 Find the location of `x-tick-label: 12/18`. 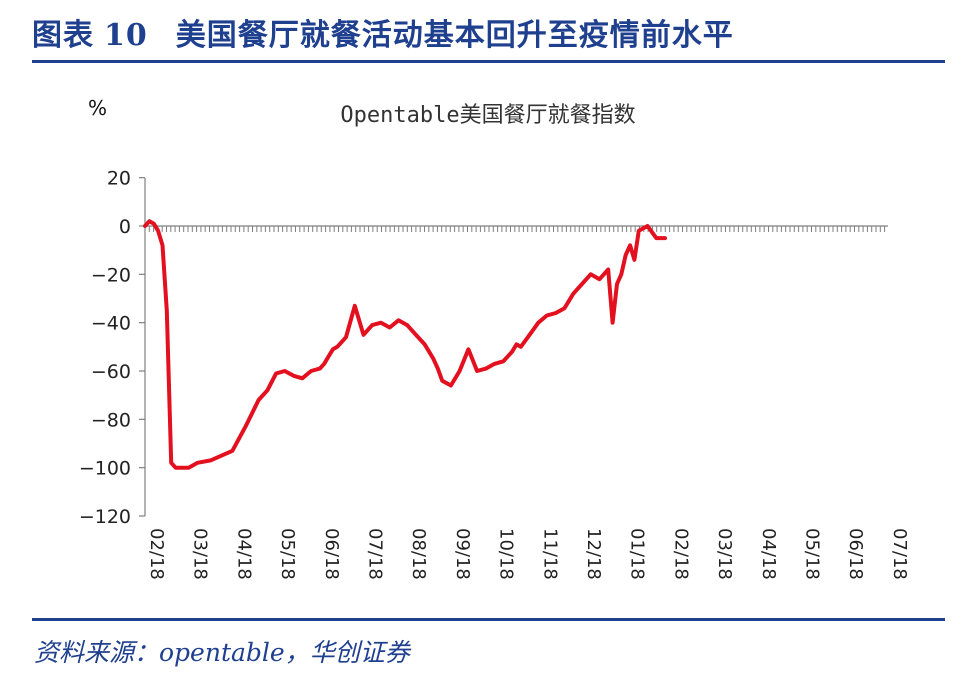

x-tick-label: 12/18 is located at coordinates (593, 554).